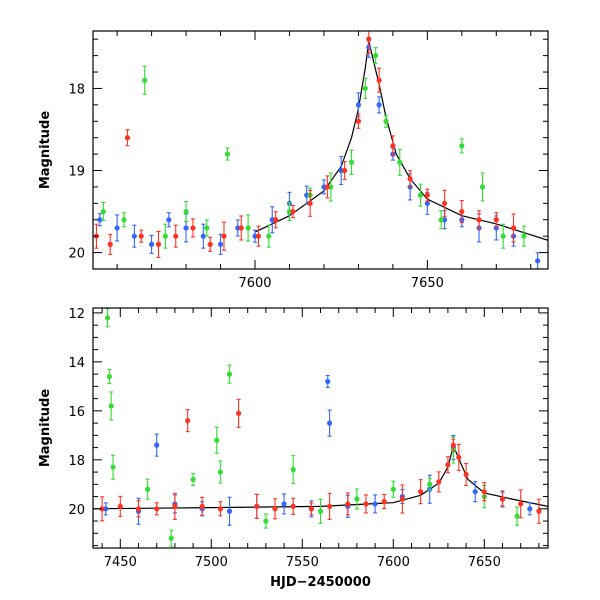 The width and height of the screenshot is (600, 600). I want to click on top-y-tick-label: 20, so click(76, 254).